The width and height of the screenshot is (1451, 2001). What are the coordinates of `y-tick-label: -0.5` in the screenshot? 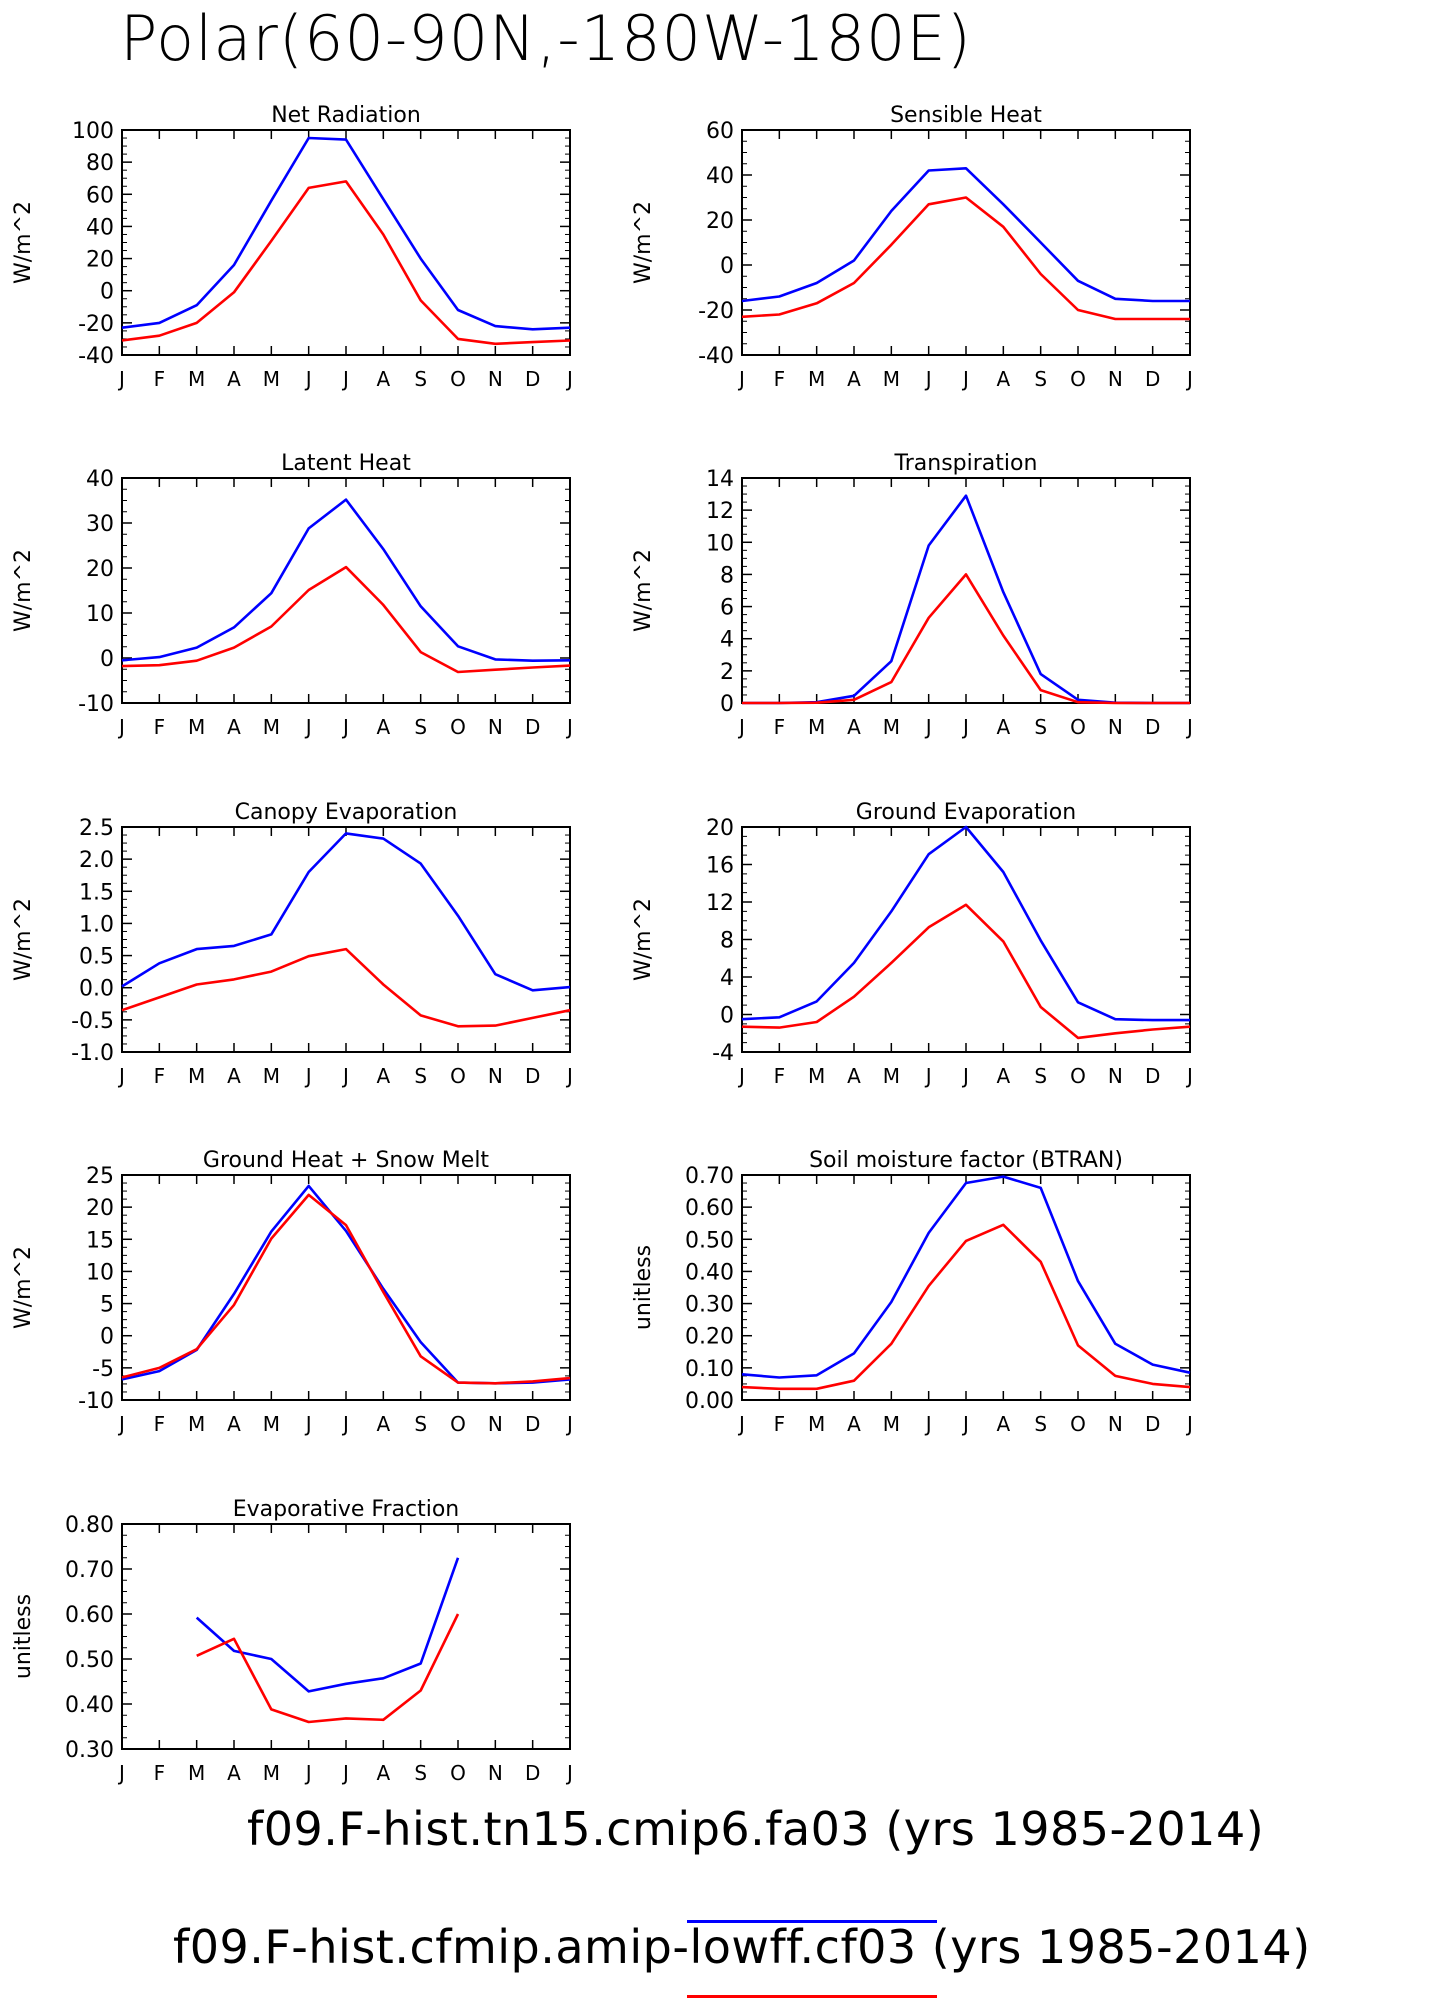 It's located at (92, 1021).